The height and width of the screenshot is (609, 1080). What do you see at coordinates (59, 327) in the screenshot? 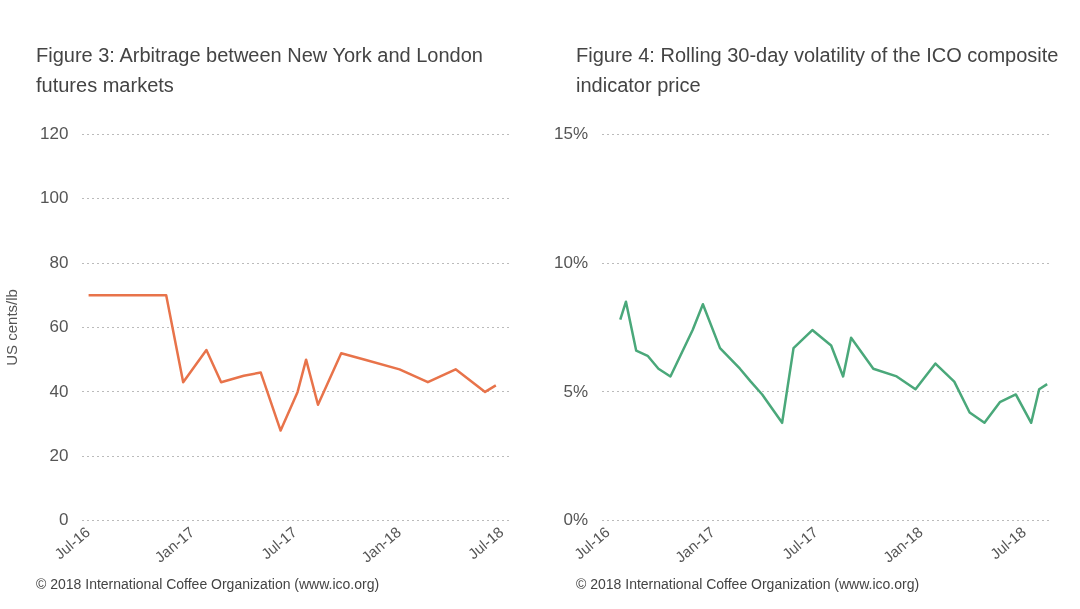
I see `y-tick-label: 60` at bounding box center [59, 327].